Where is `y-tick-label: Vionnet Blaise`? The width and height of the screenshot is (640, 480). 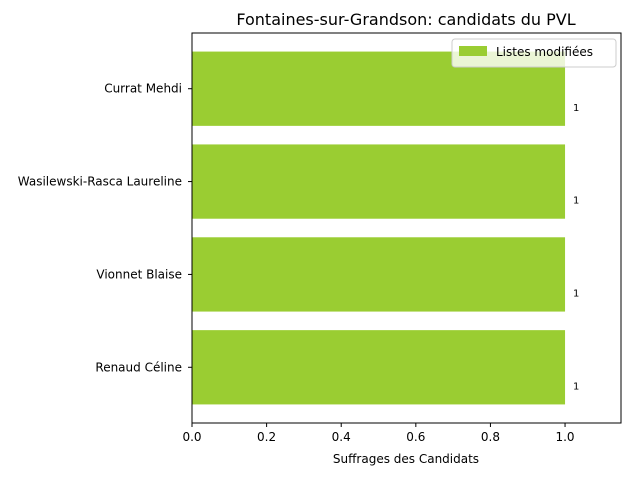 y-tick-label: Vionnet Blaise is located at coordinates (139, 274).